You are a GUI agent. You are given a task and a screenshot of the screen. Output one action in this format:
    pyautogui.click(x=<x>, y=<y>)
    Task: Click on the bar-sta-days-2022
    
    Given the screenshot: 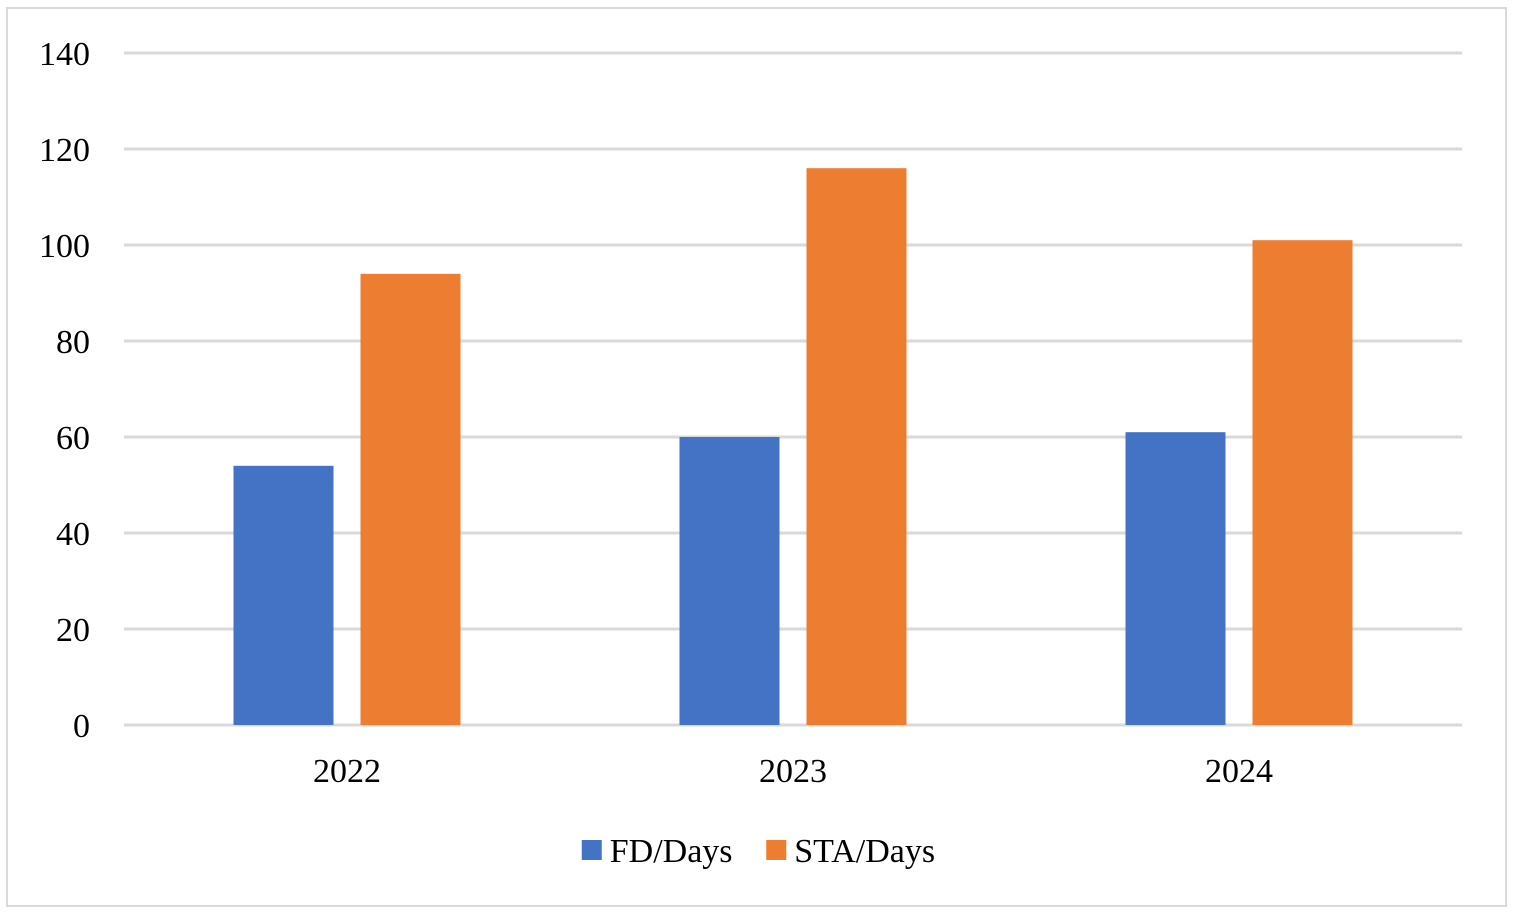 What is the action you would take?
    pyautogui.click(x=410, y=499)
    